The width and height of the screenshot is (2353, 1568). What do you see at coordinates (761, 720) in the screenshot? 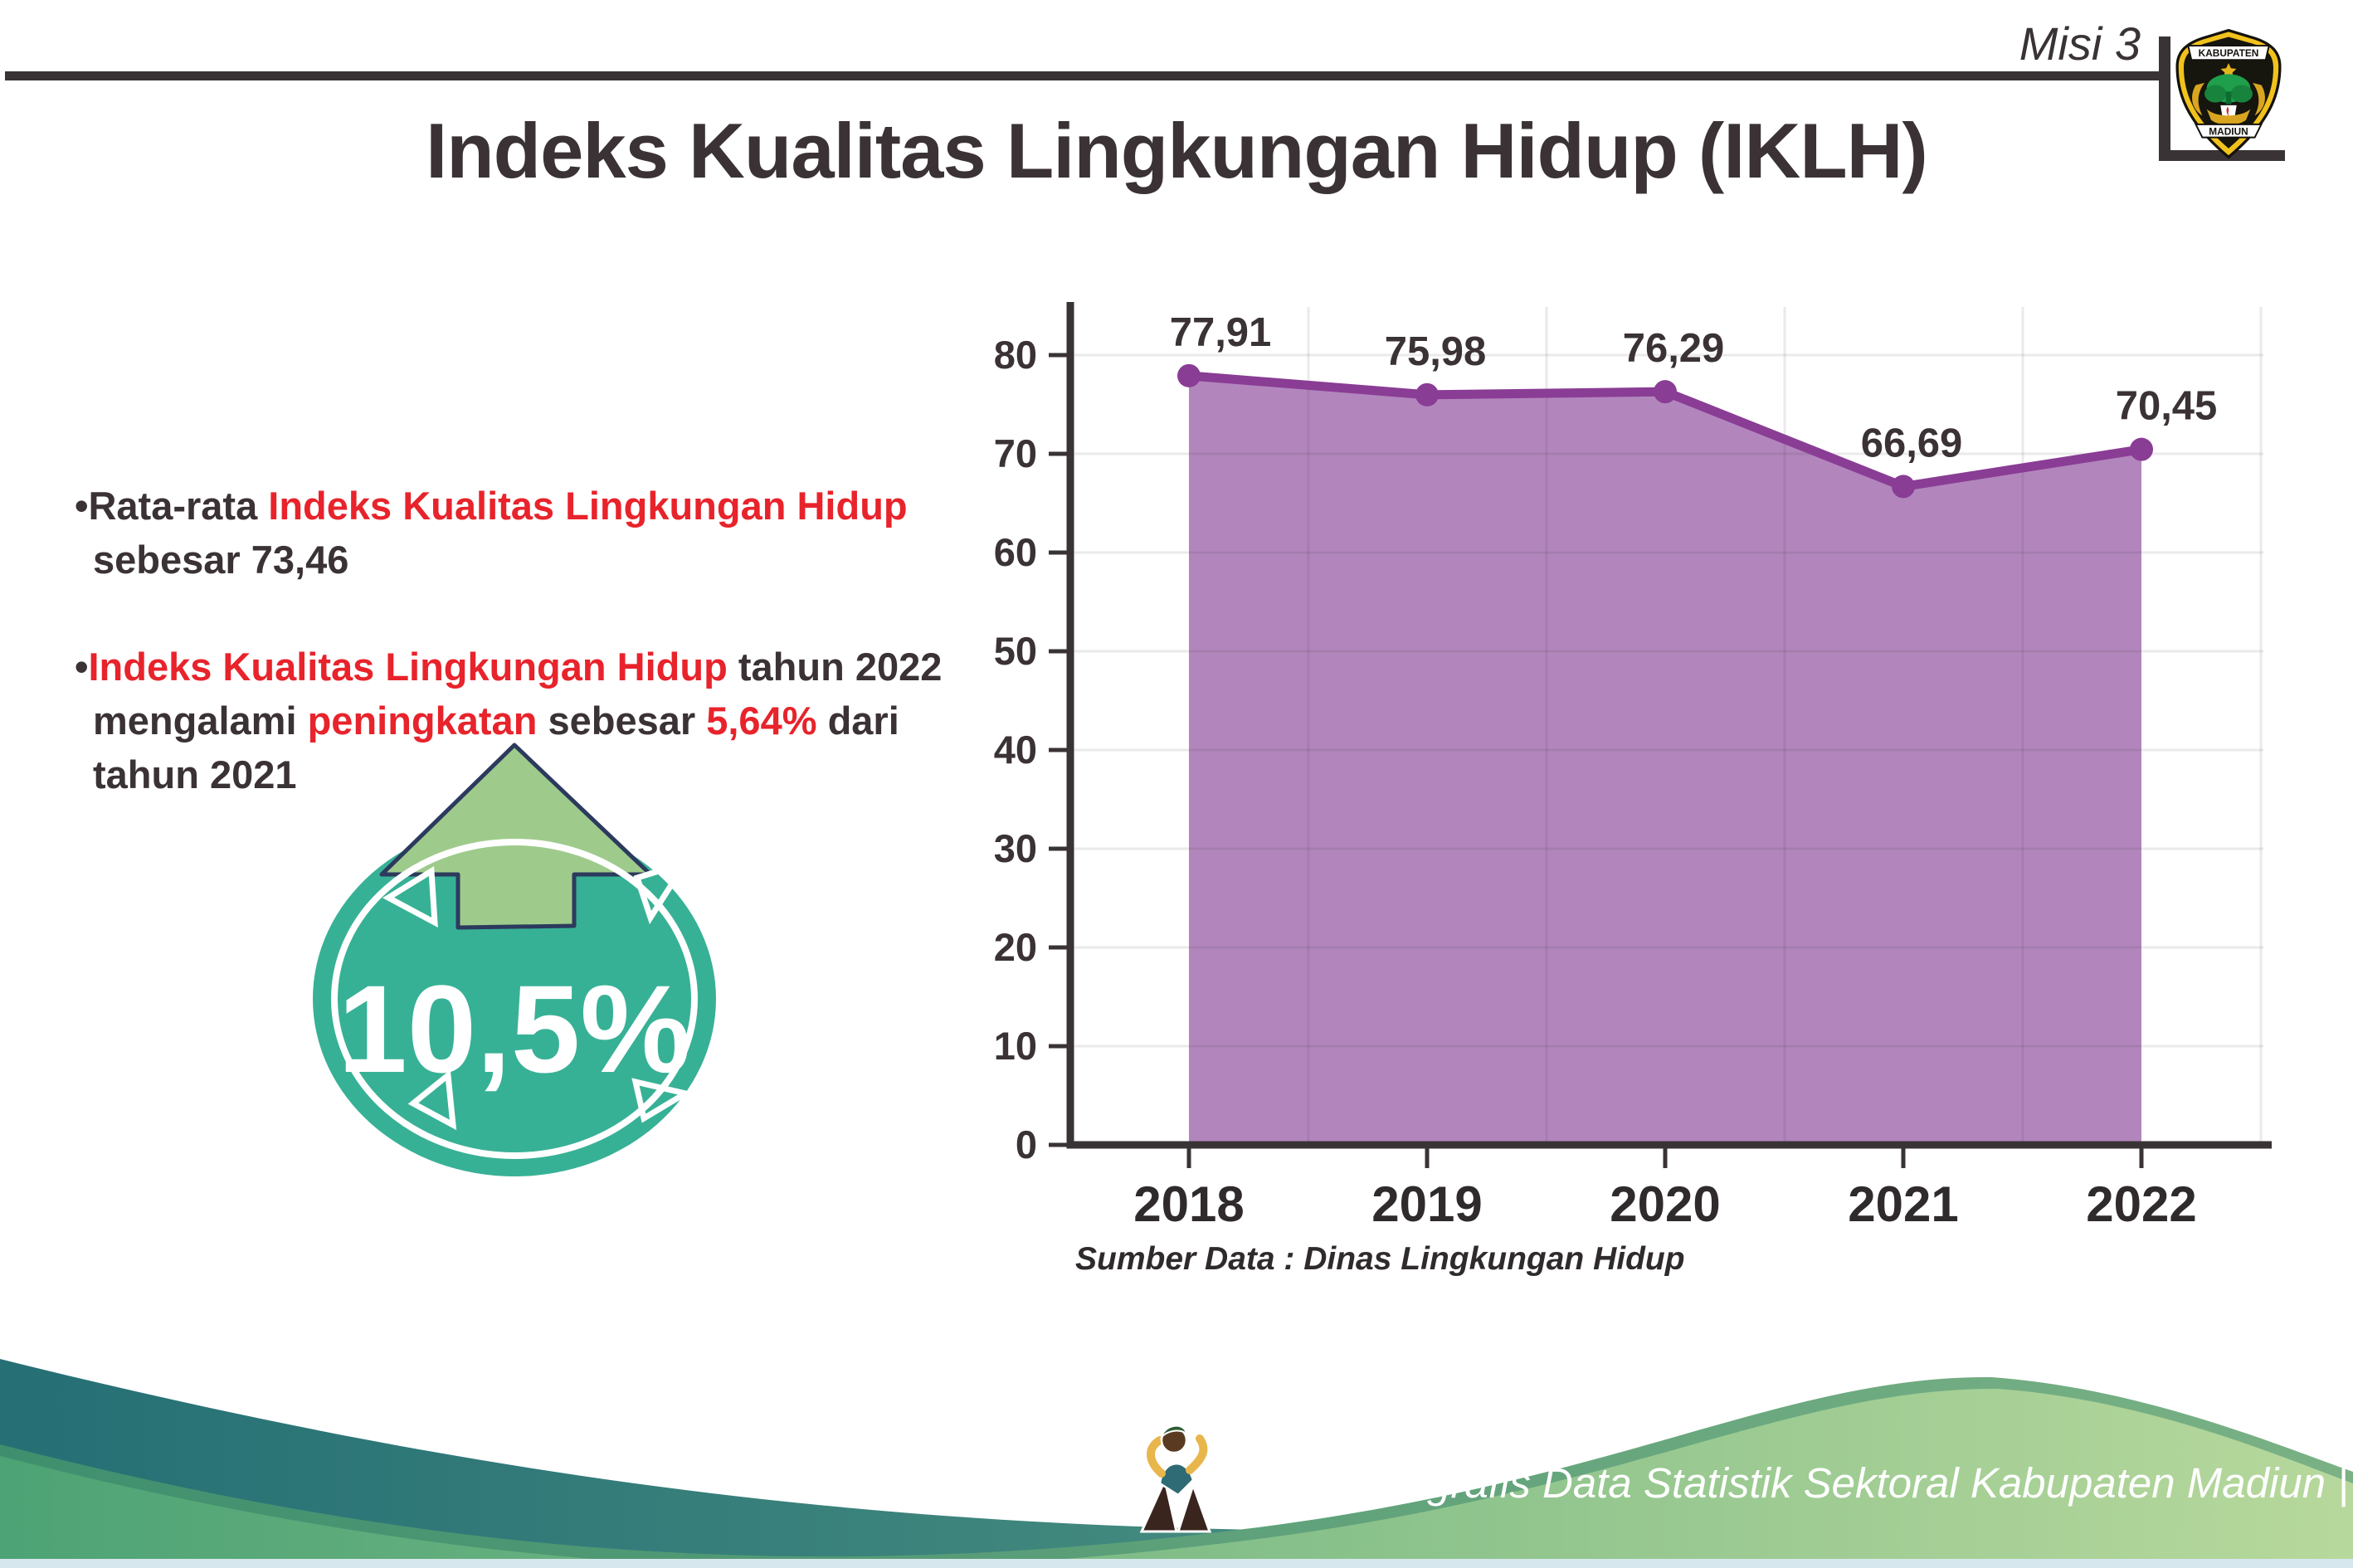
I see `bullet-text-segment: 5,64%` at bounding box center [761, 720].